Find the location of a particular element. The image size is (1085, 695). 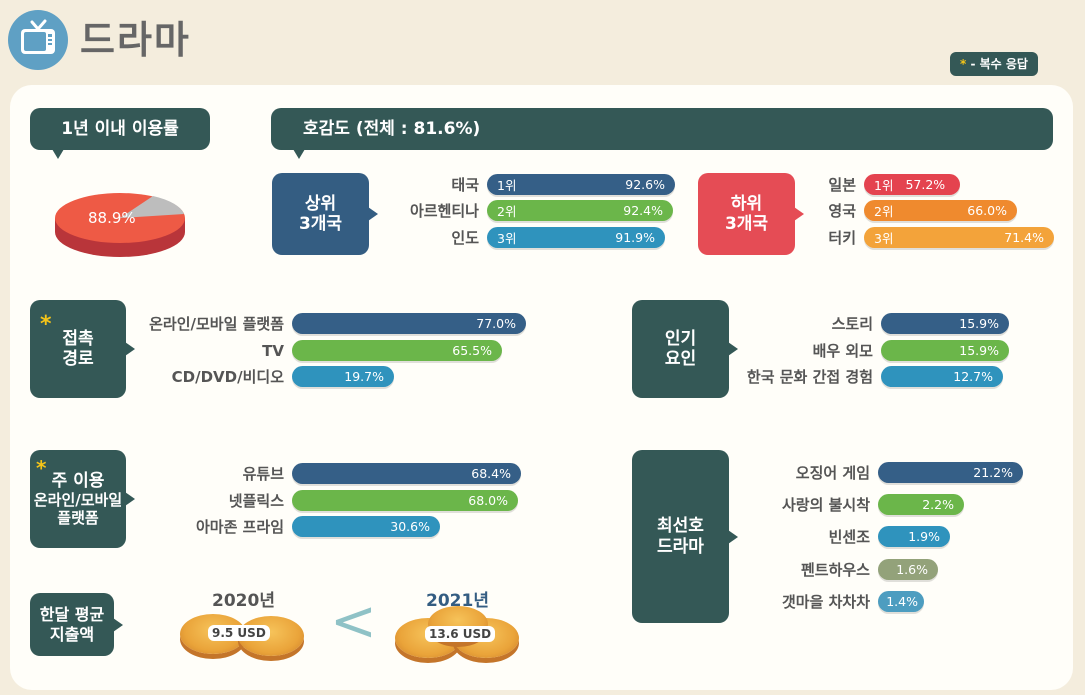

main-platform-row: 유튜브 68.4% is located at coordinates (330, 473).